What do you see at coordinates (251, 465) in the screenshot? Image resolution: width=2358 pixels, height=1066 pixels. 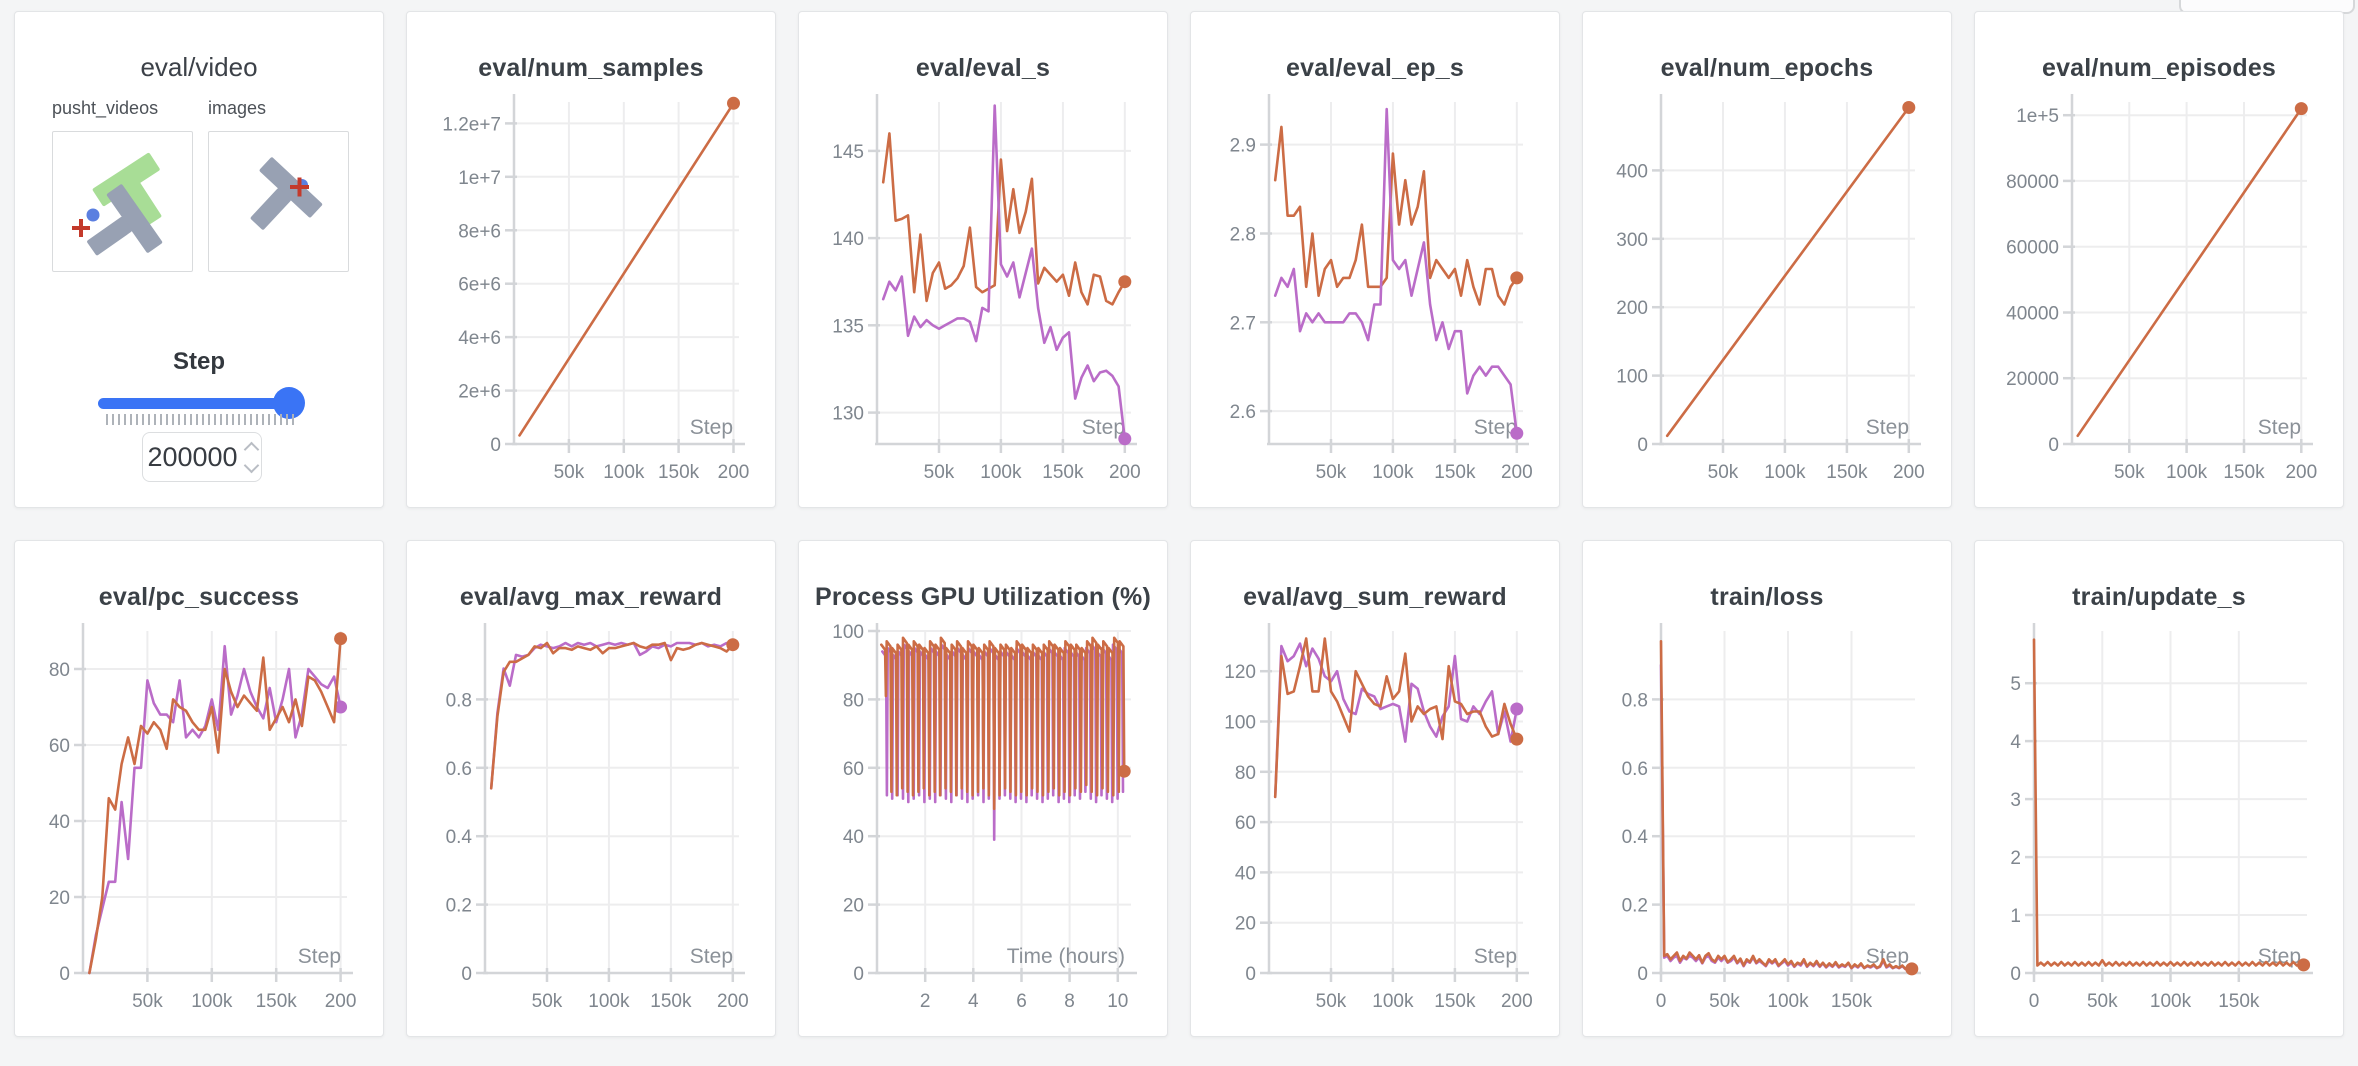 I see `stepper-down-icon` at bounding box center [251, 465].